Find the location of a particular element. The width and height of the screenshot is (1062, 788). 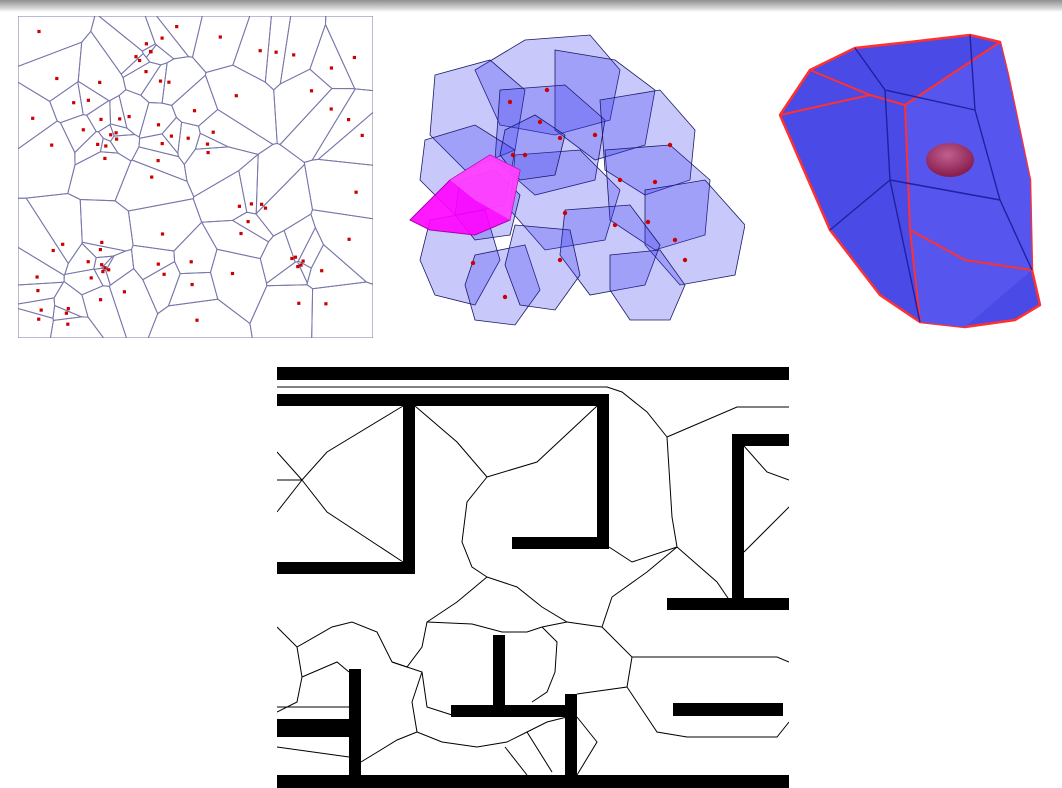

voronoi-2d-panel is located at coordinates (195, 177).